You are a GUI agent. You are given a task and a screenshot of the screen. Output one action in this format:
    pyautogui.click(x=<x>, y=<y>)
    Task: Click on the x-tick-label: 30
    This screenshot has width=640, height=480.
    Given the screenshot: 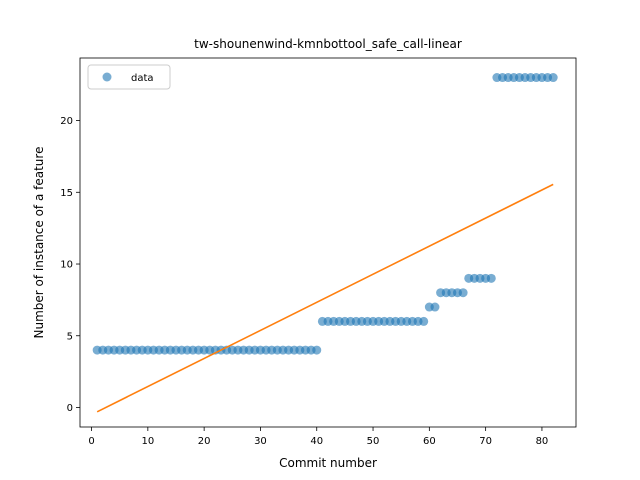 What is the action you would take?
    pyautogui.click(x=260, y=441)
    